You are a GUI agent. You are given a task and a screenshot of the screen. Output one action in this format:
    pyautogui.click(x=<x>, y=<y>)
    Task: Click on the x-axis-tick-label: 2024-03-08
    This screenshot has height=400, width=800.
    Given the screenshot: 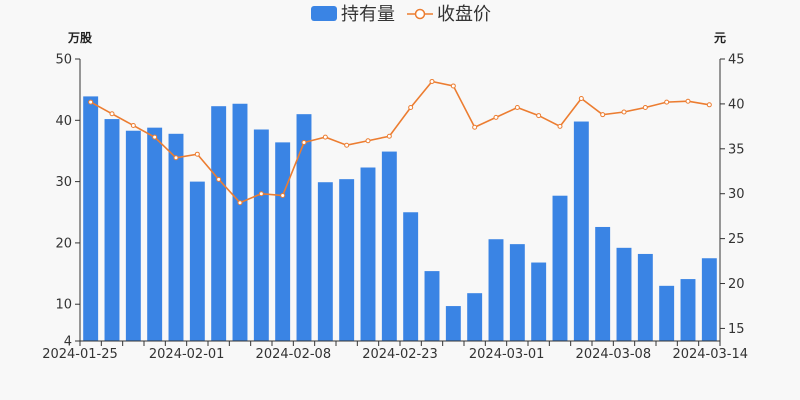 What is the action you would take?
    pyautogui.click(x=614, y=354)
    